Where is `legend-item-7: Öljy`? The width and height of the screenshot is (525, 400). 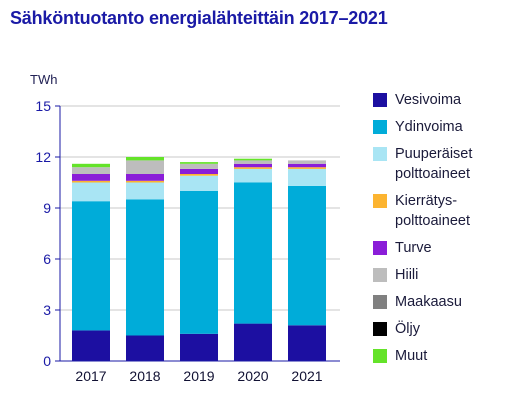 legend-item-7: Öljy is located at coordinates (448, 329).